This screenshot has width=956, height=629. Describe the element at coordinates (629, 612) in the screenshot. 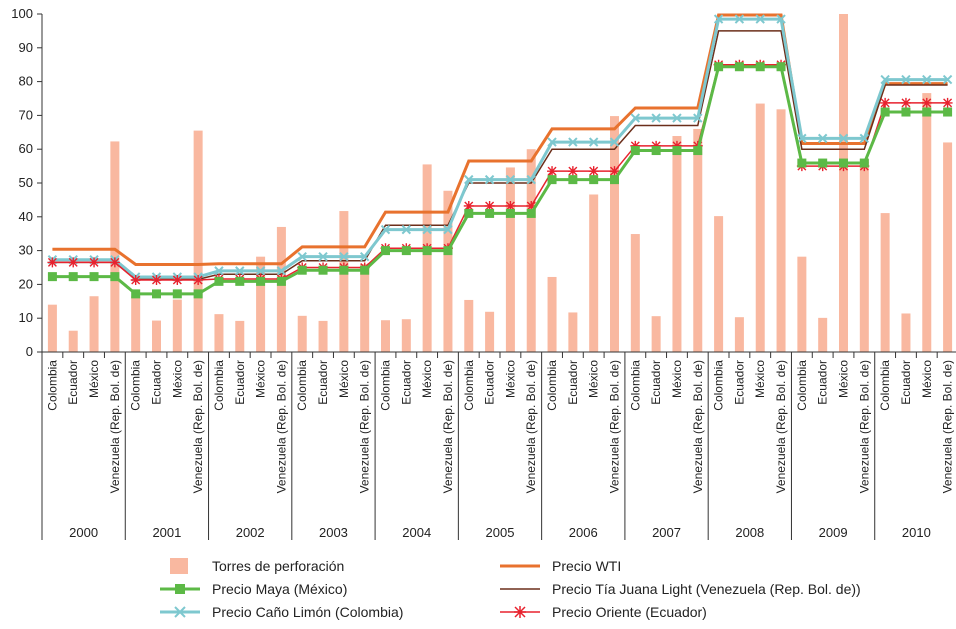

I see `legend-label-oriente: Precio Oriente (Ecuador)` at that location.